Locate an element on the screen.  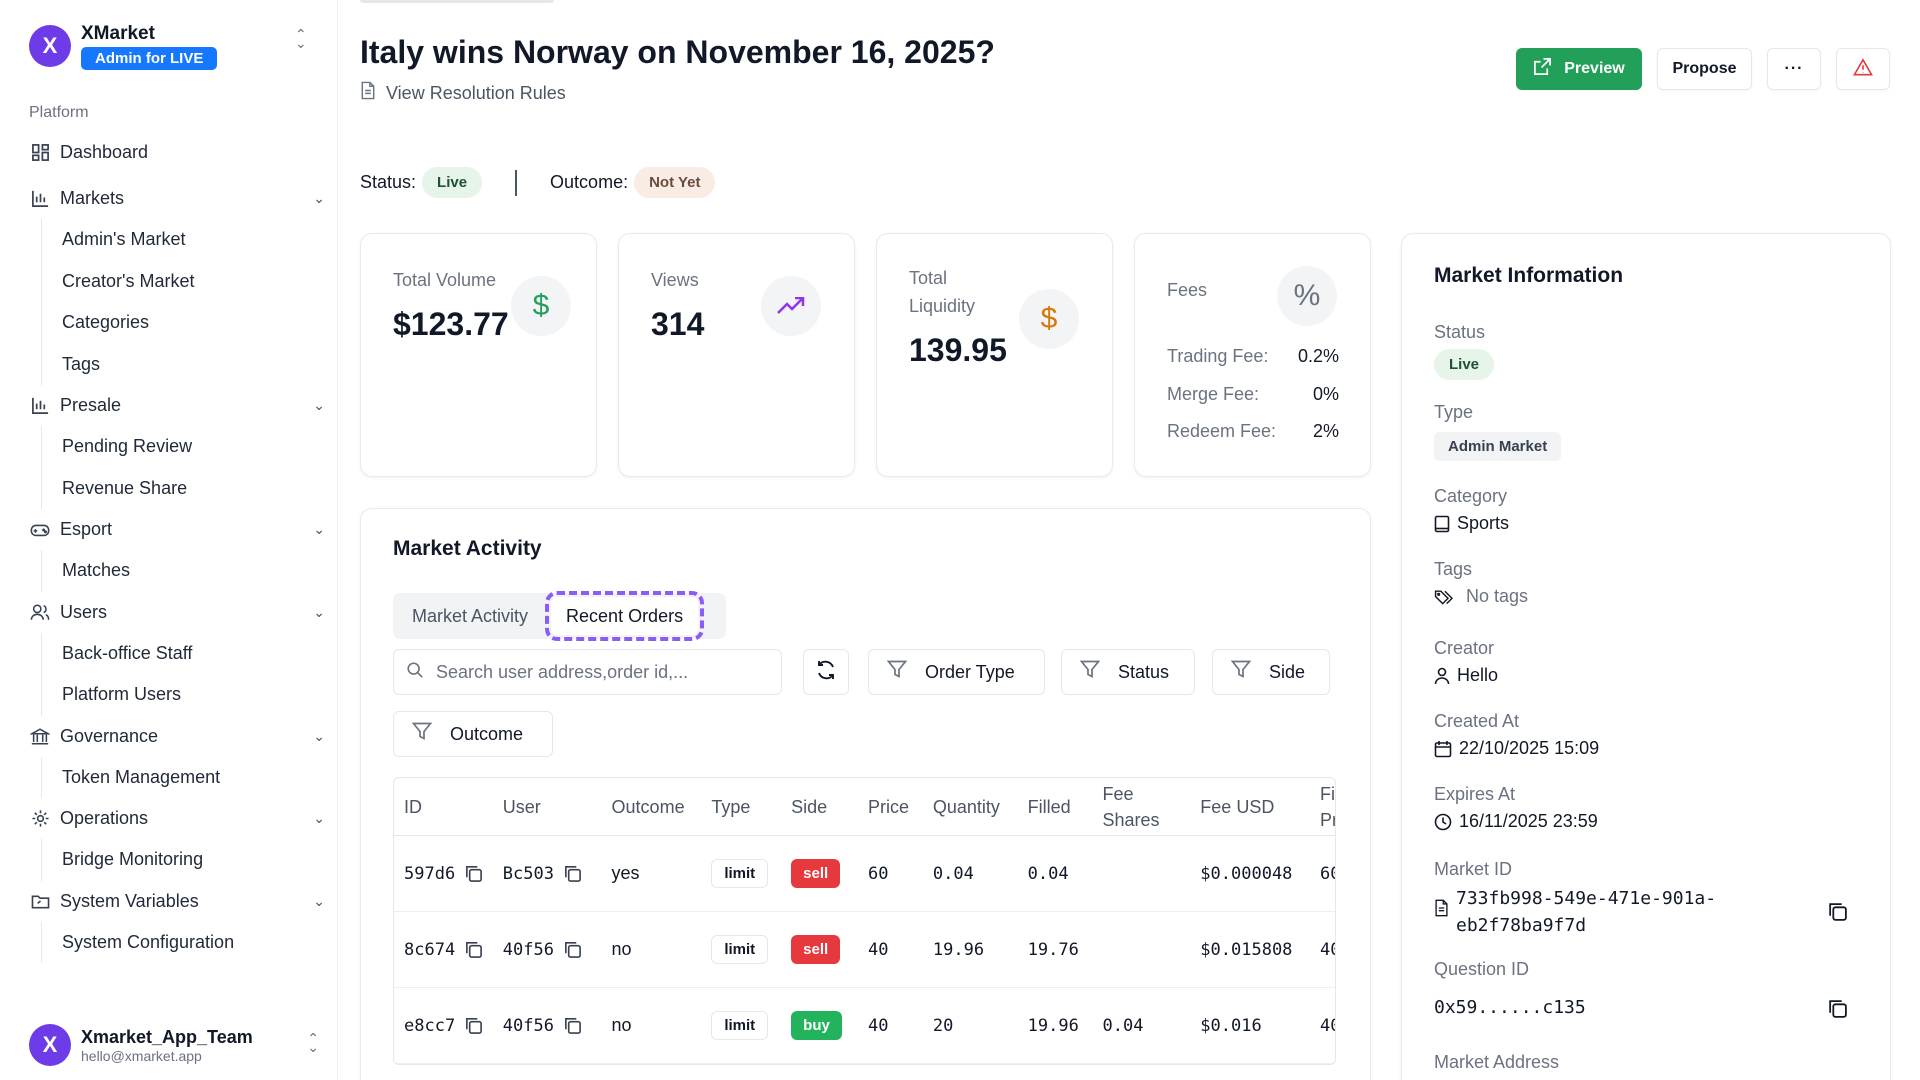
column-header: Outcome is located at coordinates (648, 806).